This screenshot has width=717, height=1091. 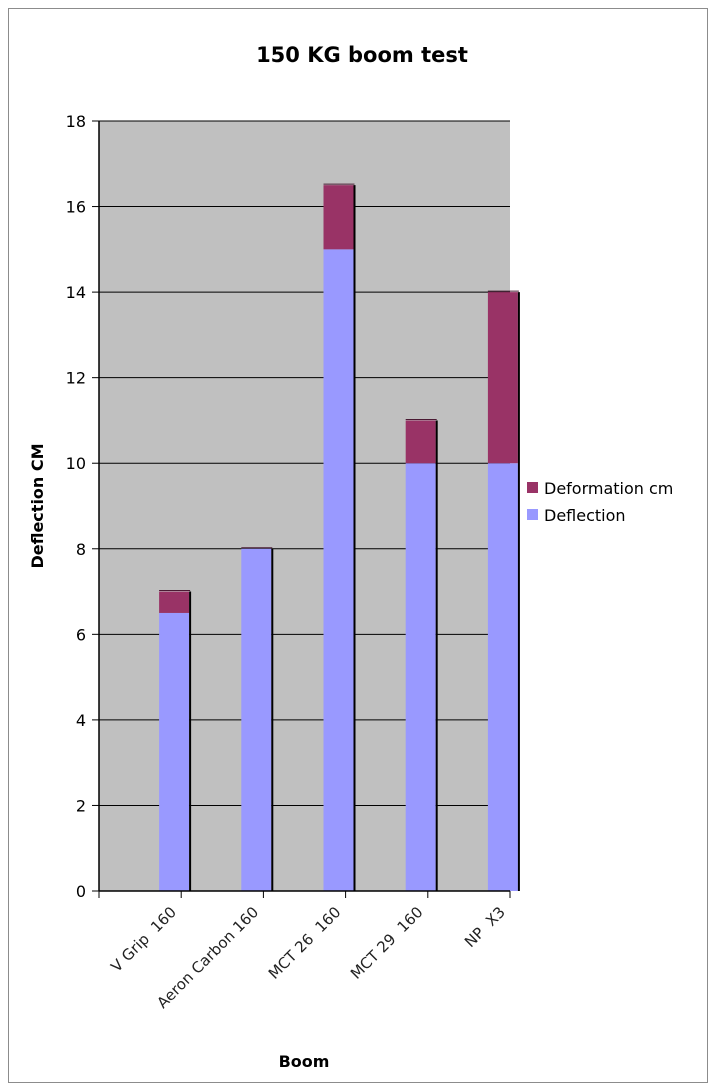 I want to click on x-category-label: MCT 26 160, so click(x=305, y=943).